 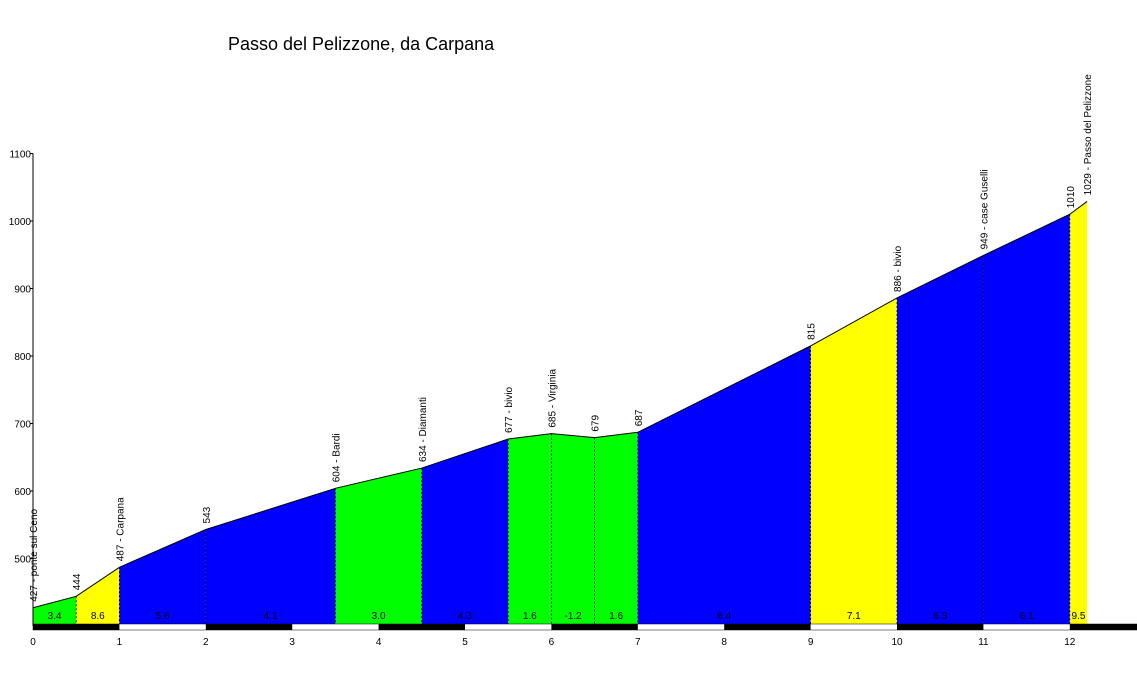 What do you see at coordinates (20, 222) in the screenshot?
I see `y-tick-label-5: 1000` at bounding box center [20, 222].